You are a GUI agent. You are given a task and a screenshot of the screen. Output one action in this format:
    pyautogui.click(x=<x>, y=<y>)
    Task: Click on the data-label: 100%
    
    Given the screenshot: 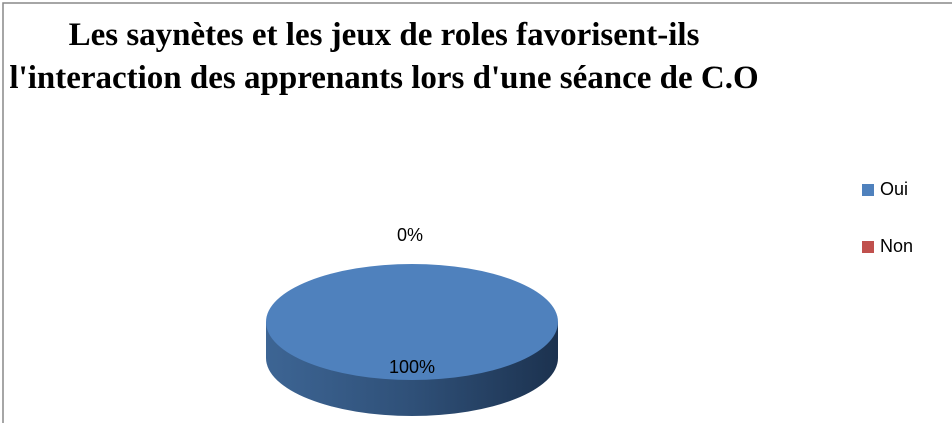 What is the action you would take?
    pyautogui.click(x=412, y=367)
    